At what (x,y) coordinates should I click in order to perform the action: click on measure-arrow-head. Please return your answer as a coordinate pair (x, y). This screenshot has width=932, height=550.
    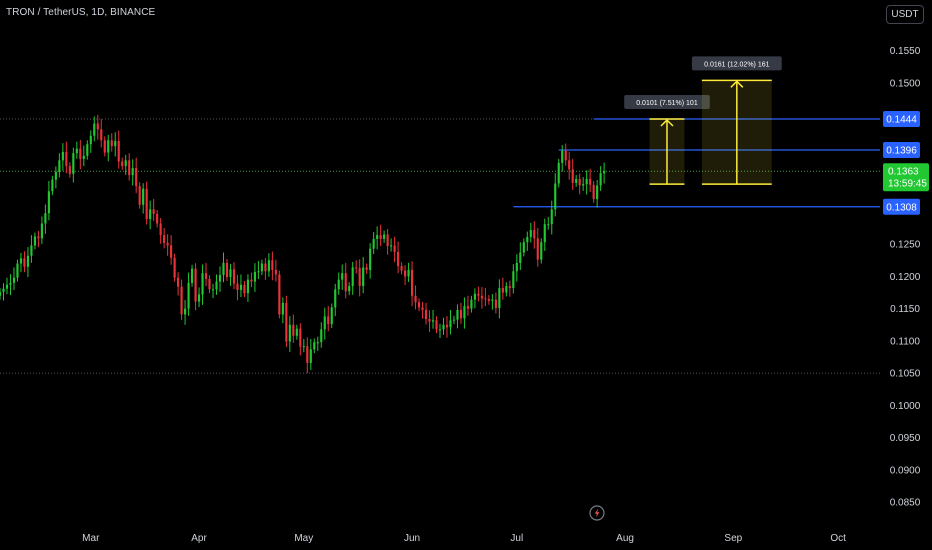
    Looking at the image, I should click on (667, 122).